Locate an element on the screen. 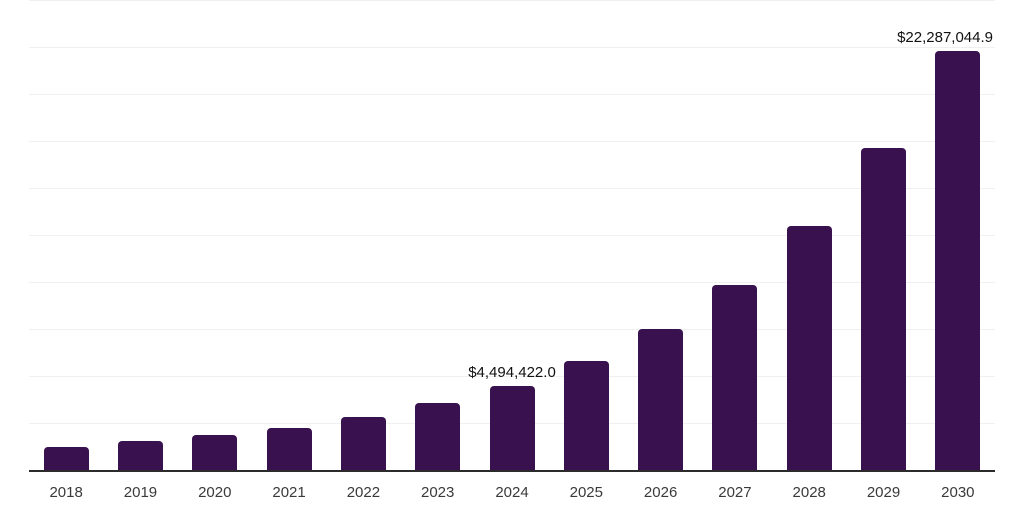  x-tick-label-2022: 2022 is located at coordinates (363, 492).